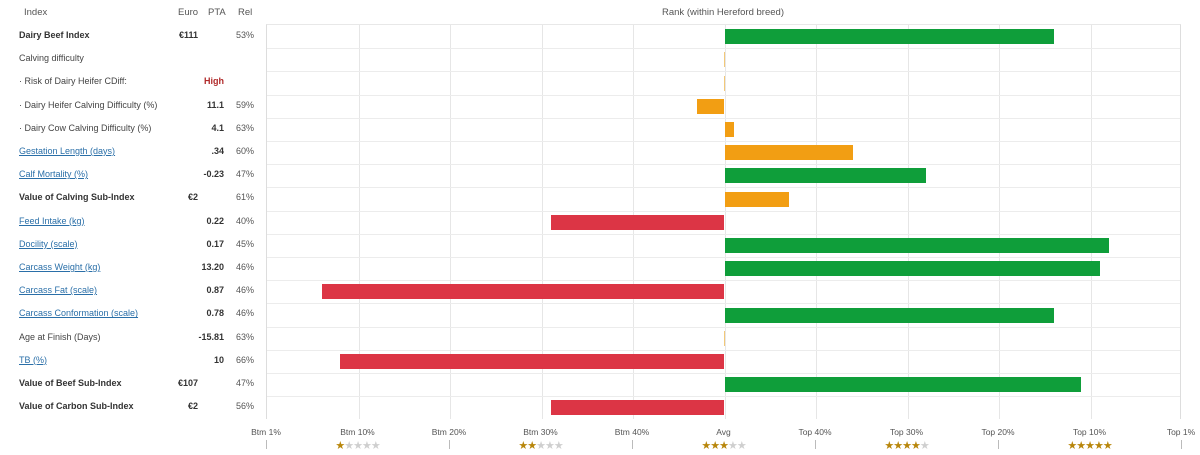 The height and width of the screenshot is (455, 1200). I want to click on row-label: Docility (scale), so click(48, 243).